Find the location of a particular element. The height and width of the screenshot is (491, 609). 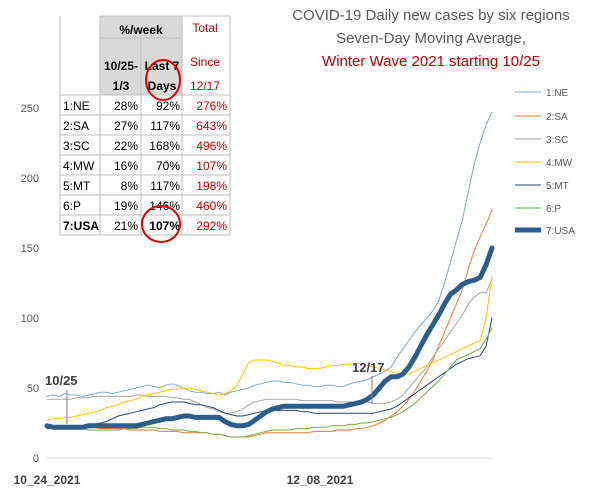

title-line: Winter Wave 2021 starting 10/25 is located at coordinates (431, 61).